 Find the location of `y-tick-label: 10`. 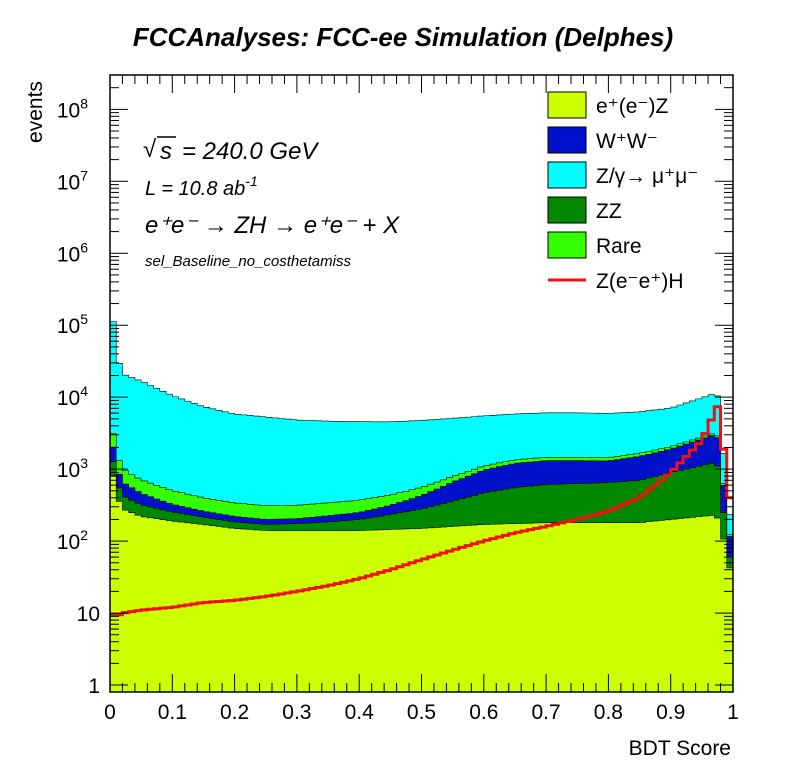

y-tick-label: 10 is located at coordinates (88, 614).